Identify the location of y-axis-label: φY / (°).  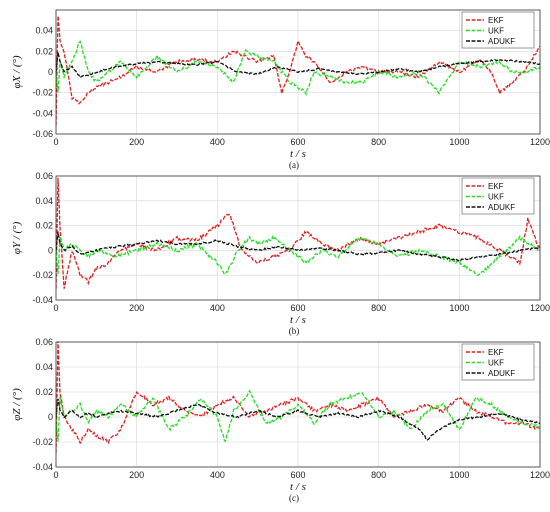
(17, 237).